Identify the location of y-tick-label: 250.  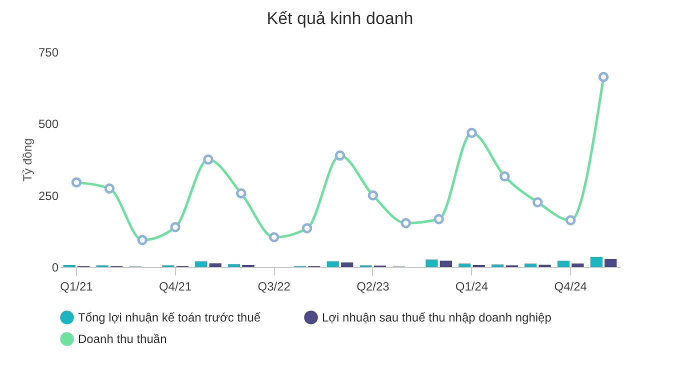
(48, 195).